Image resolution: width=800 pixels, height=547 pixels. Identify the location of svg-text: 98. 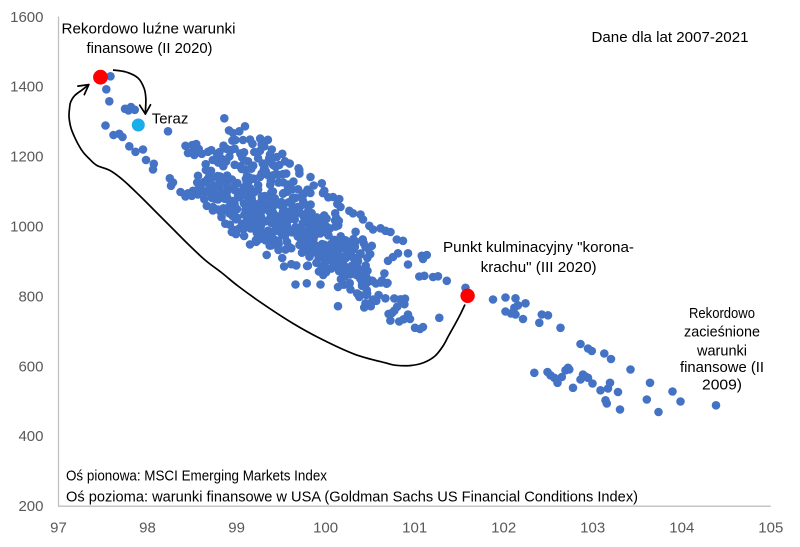
(147, 527).